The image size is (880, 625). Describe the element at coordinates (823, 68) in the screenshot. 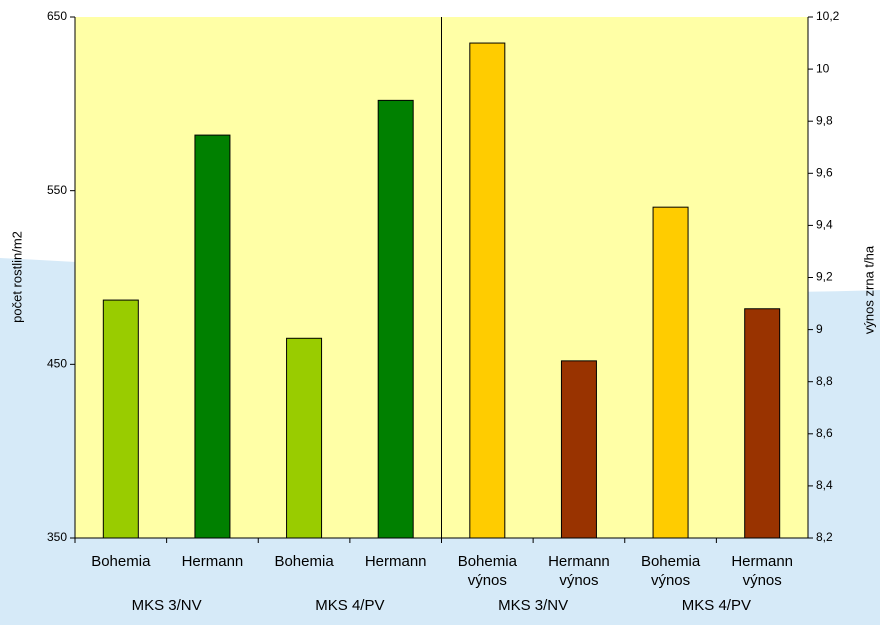

I see `y2-tick-label: 10` at that location.